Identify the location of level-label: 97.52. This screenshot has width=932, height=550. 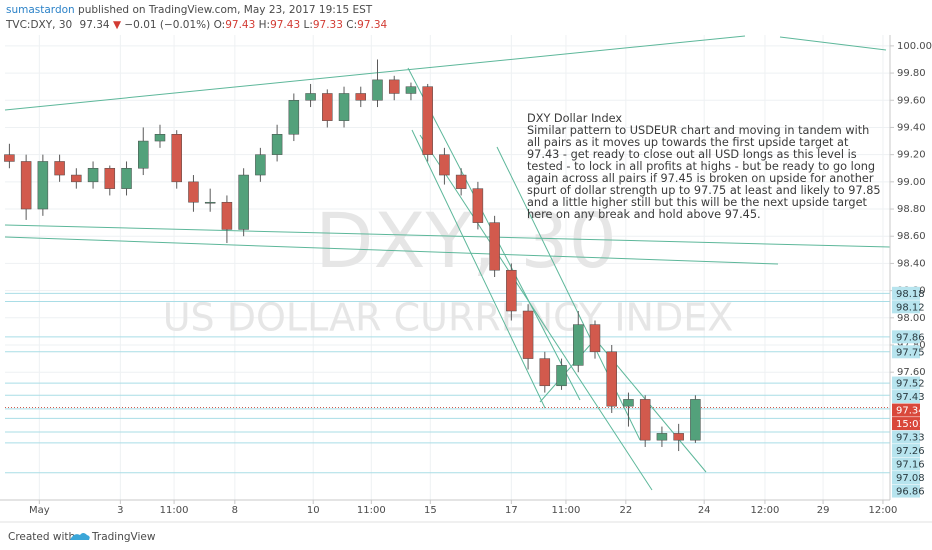
(910, 384).